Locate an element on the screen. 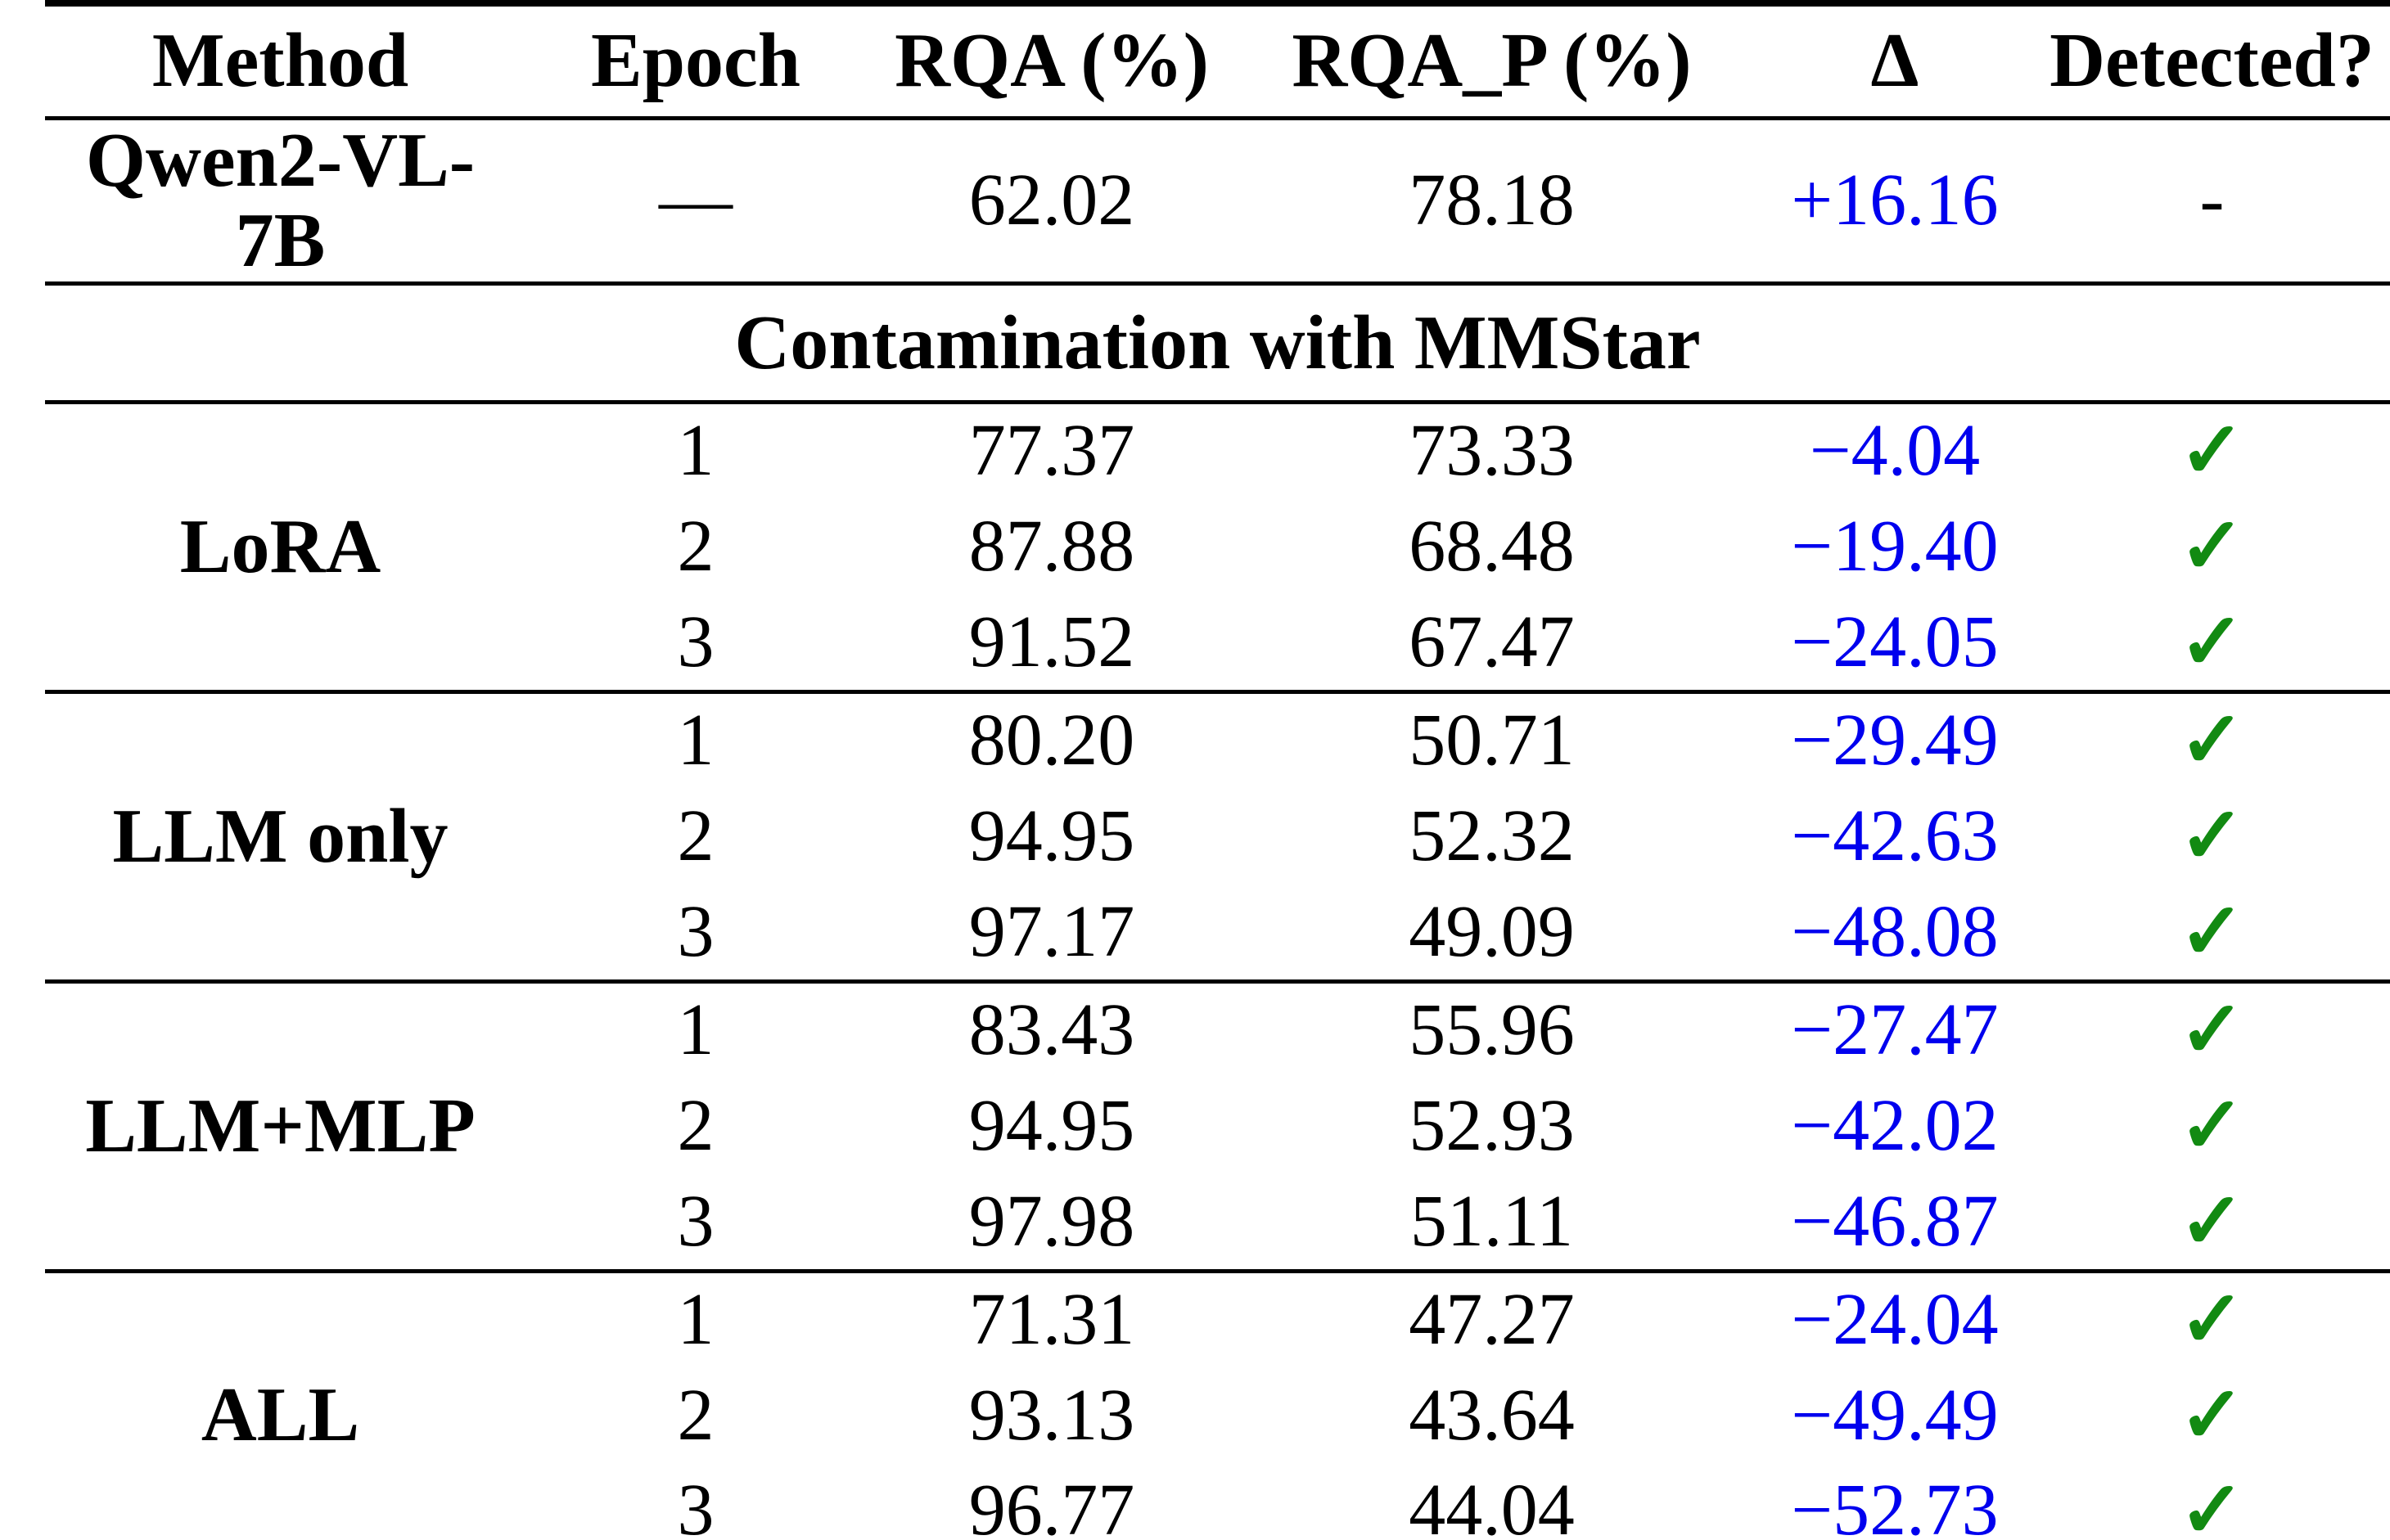 Image resolution: width=2390 pixels, height=1540 pixels. rqap-cell: 67.47 is located at coordinates (1492, 644).